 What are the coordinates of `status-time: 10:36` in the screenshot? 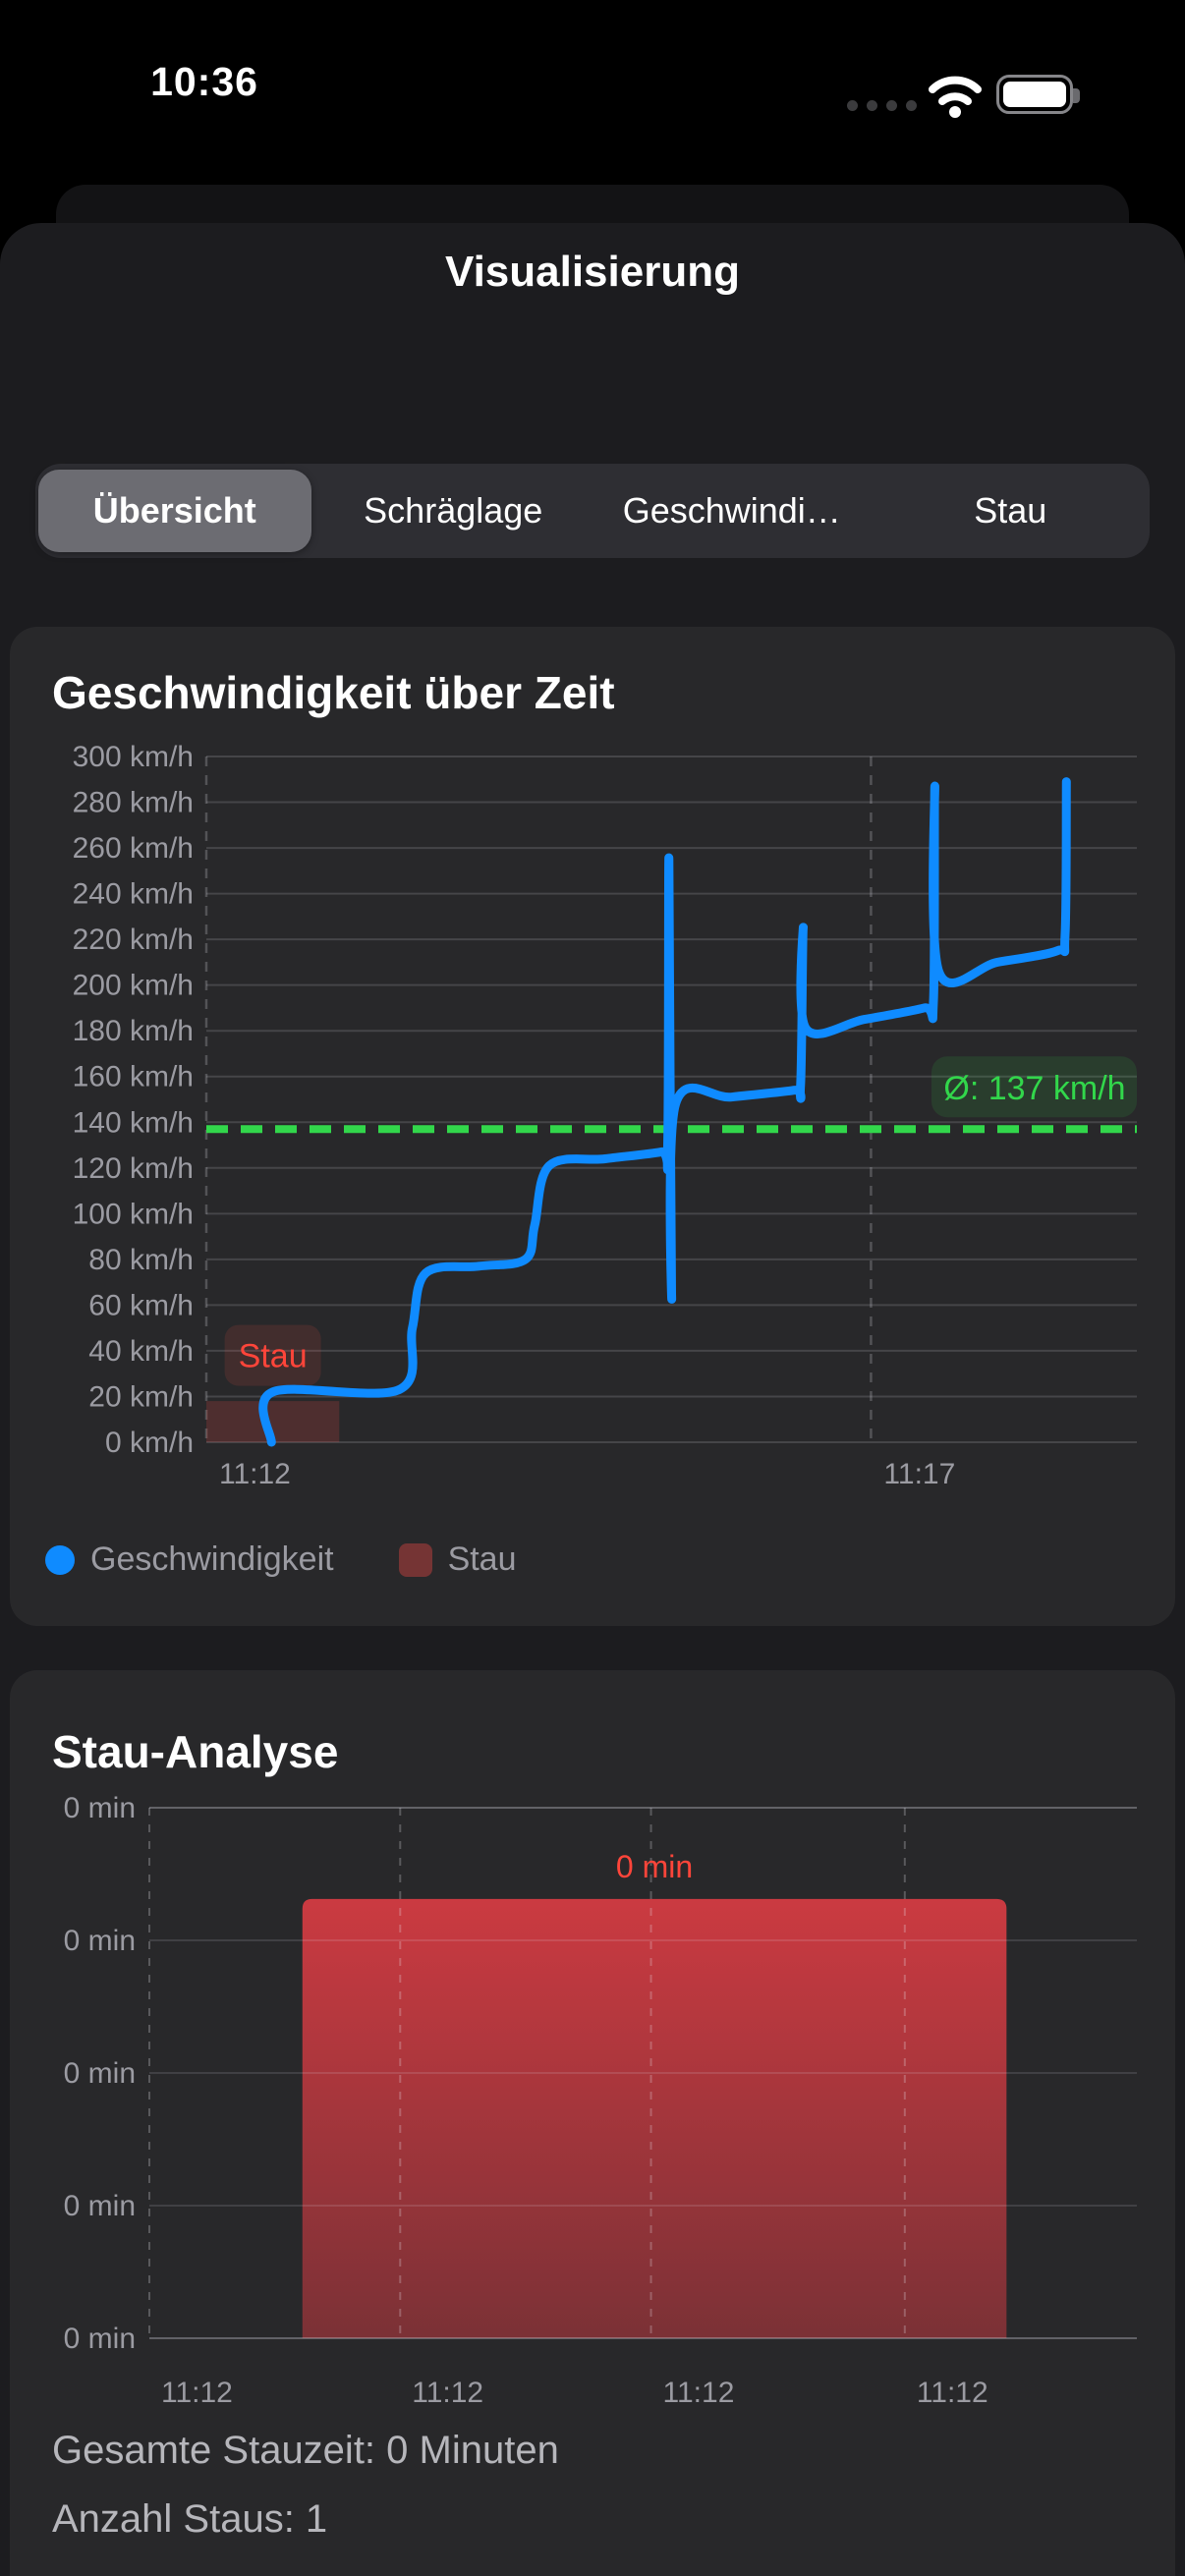 It's located at (204, 81).